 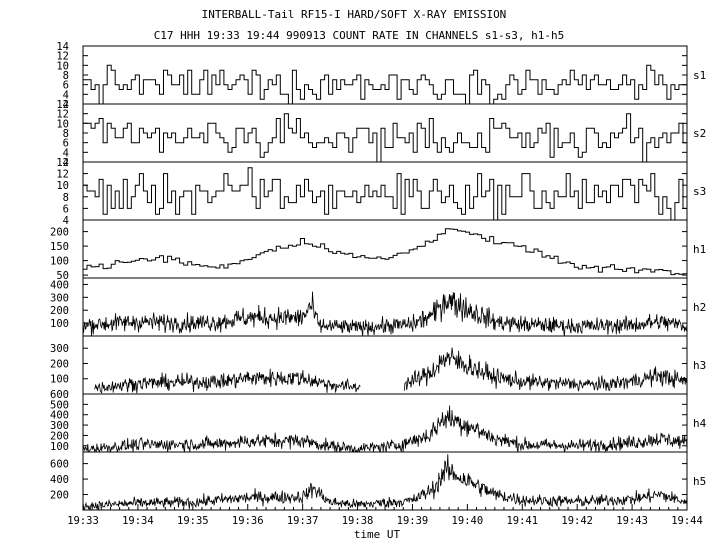 What do you see at coordinates (377, 534) in the screenshot?
I see `x-axis-label: time UT` at bounding box center [377, 534].